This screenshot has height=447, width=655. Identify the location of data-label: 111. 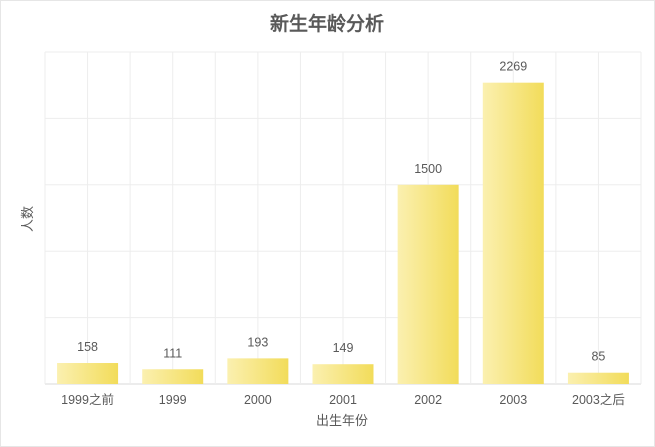
(172, 353).